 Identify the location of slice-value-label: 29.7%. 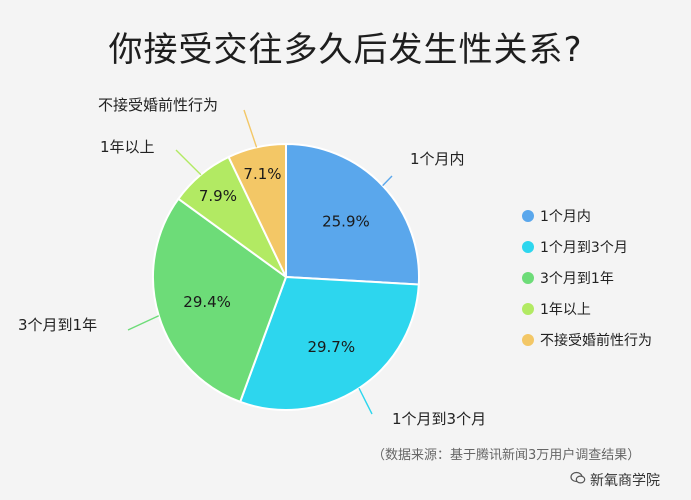
(331, 347).